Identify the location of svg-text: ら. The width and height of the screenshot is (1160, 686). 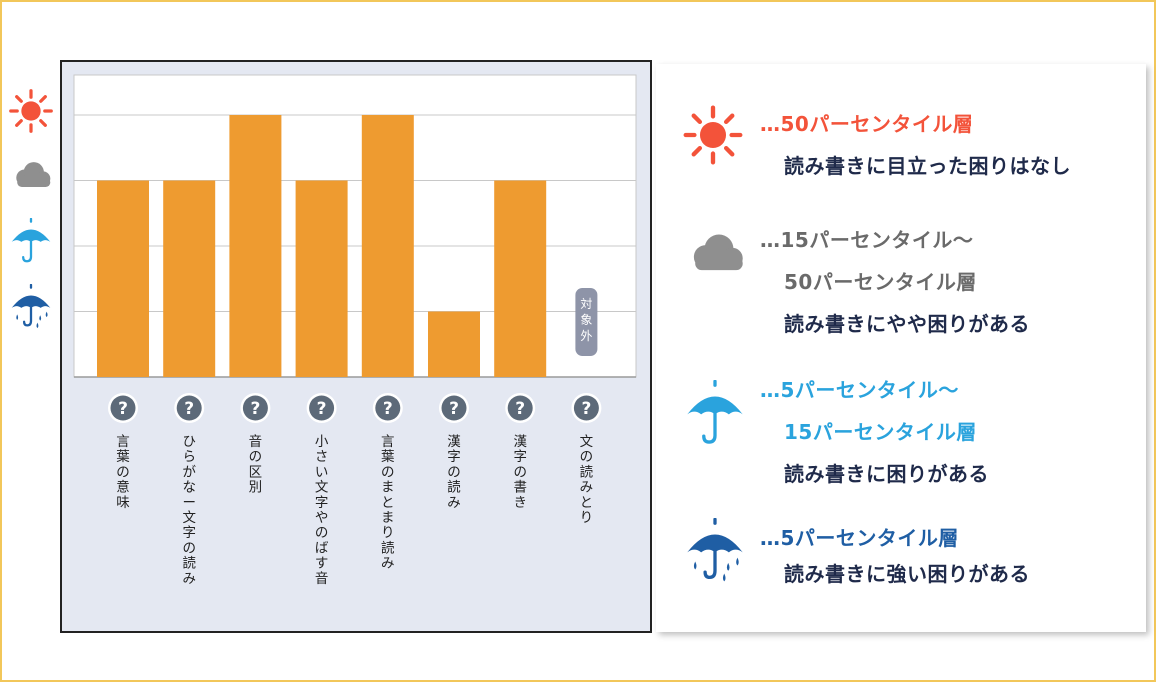
(189, 457).